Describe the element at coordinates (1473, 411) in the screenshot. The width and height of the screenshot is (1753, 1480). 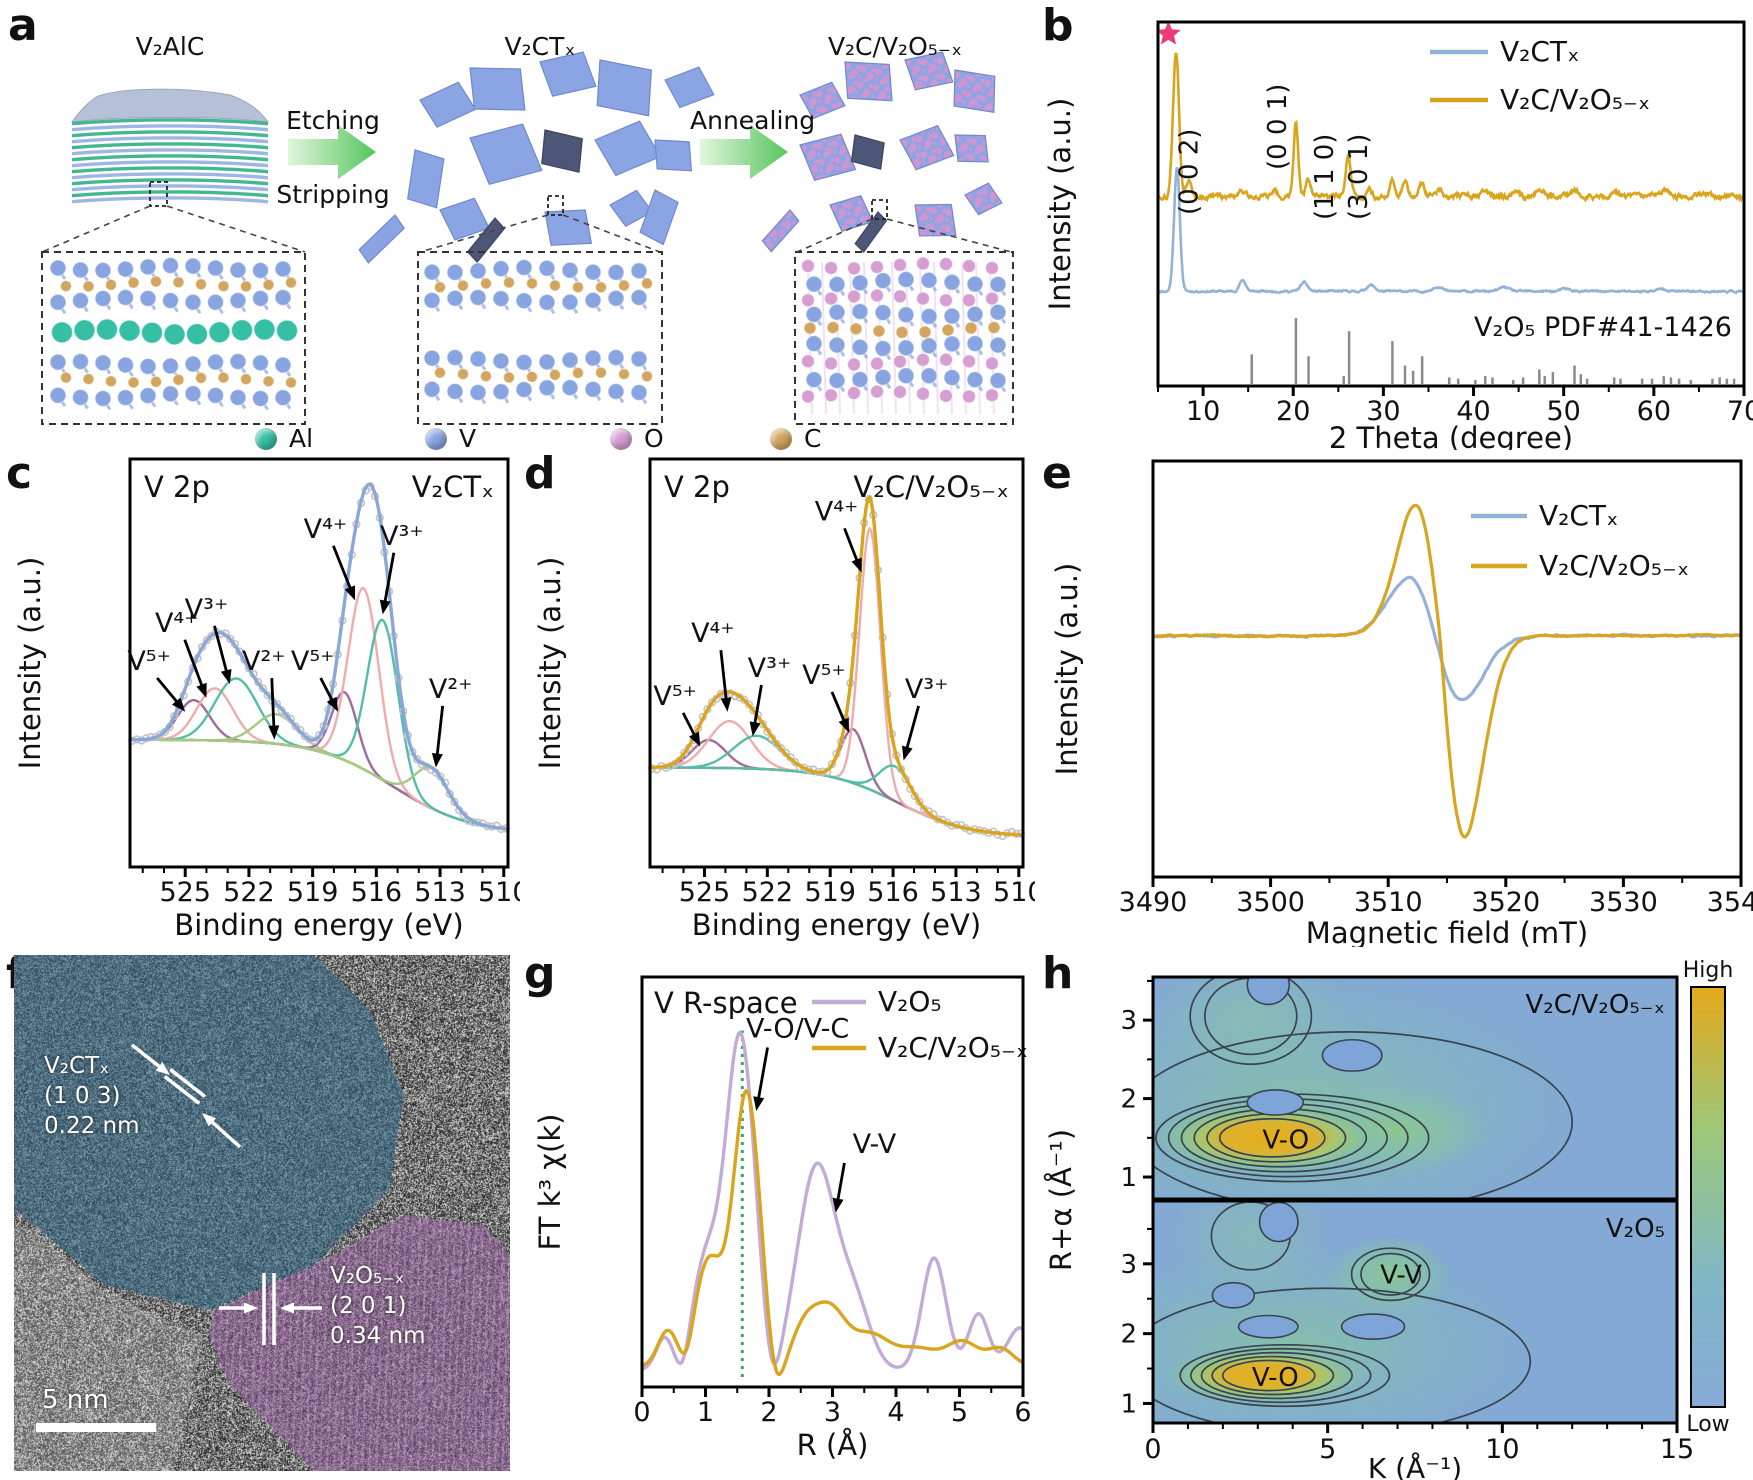
I see `chart-text: 40` at that location.